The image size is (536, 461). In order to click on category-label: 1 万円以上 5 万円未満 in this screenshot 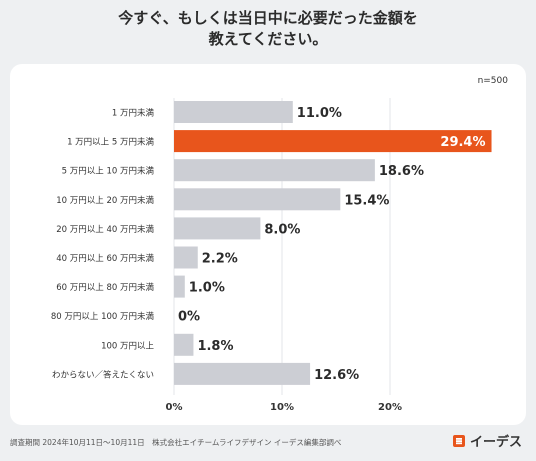, I will do `click(110, 142)`.